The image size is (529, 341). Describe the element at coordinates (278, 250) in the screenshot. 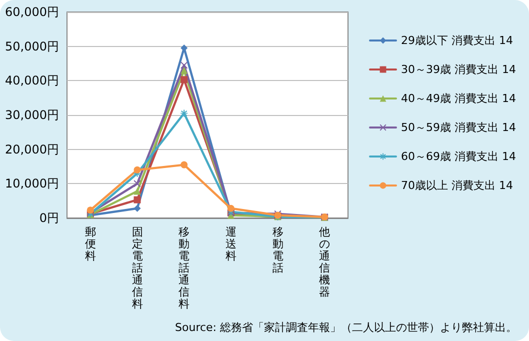

I see `x-tick-label: 移動電話` at that location.